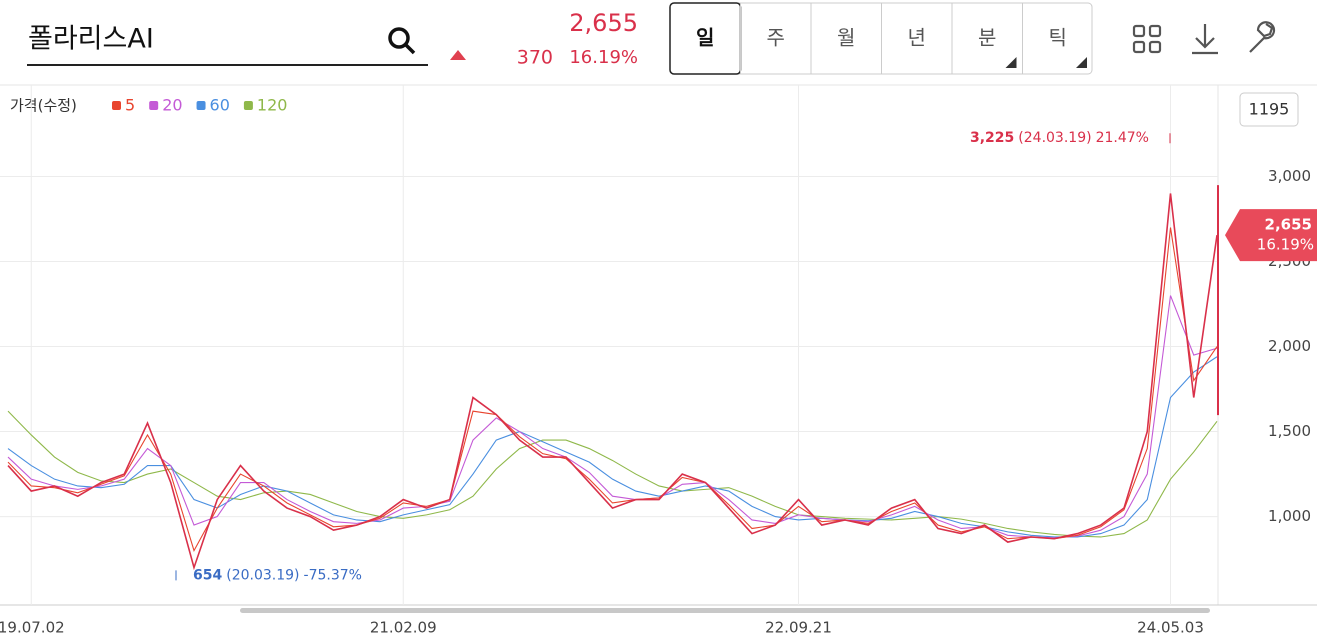 The image size is (1317, 639). What do you see at coordinates (846, 38) in the screenshot?
I see `tab-label: 월` at bounding box center [846, 38].